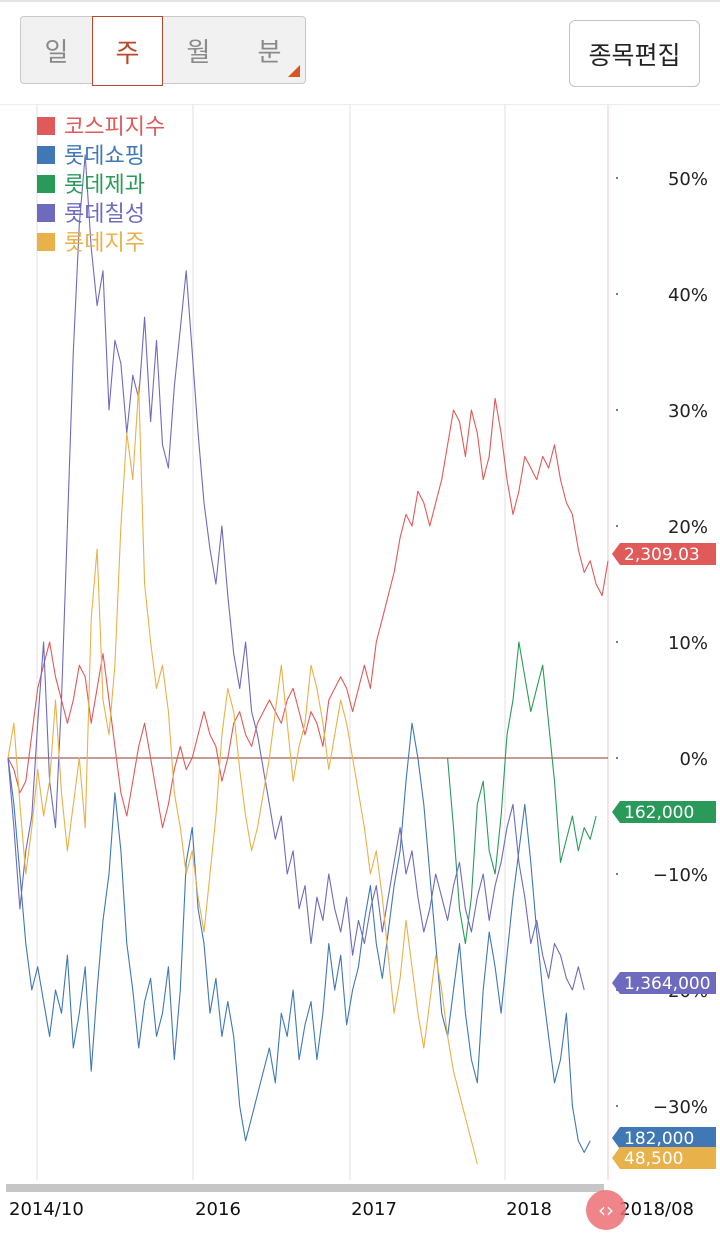 This screenshot has width=720, height=1235. I want to click on chart-scrollbar, so click(305, 1188).